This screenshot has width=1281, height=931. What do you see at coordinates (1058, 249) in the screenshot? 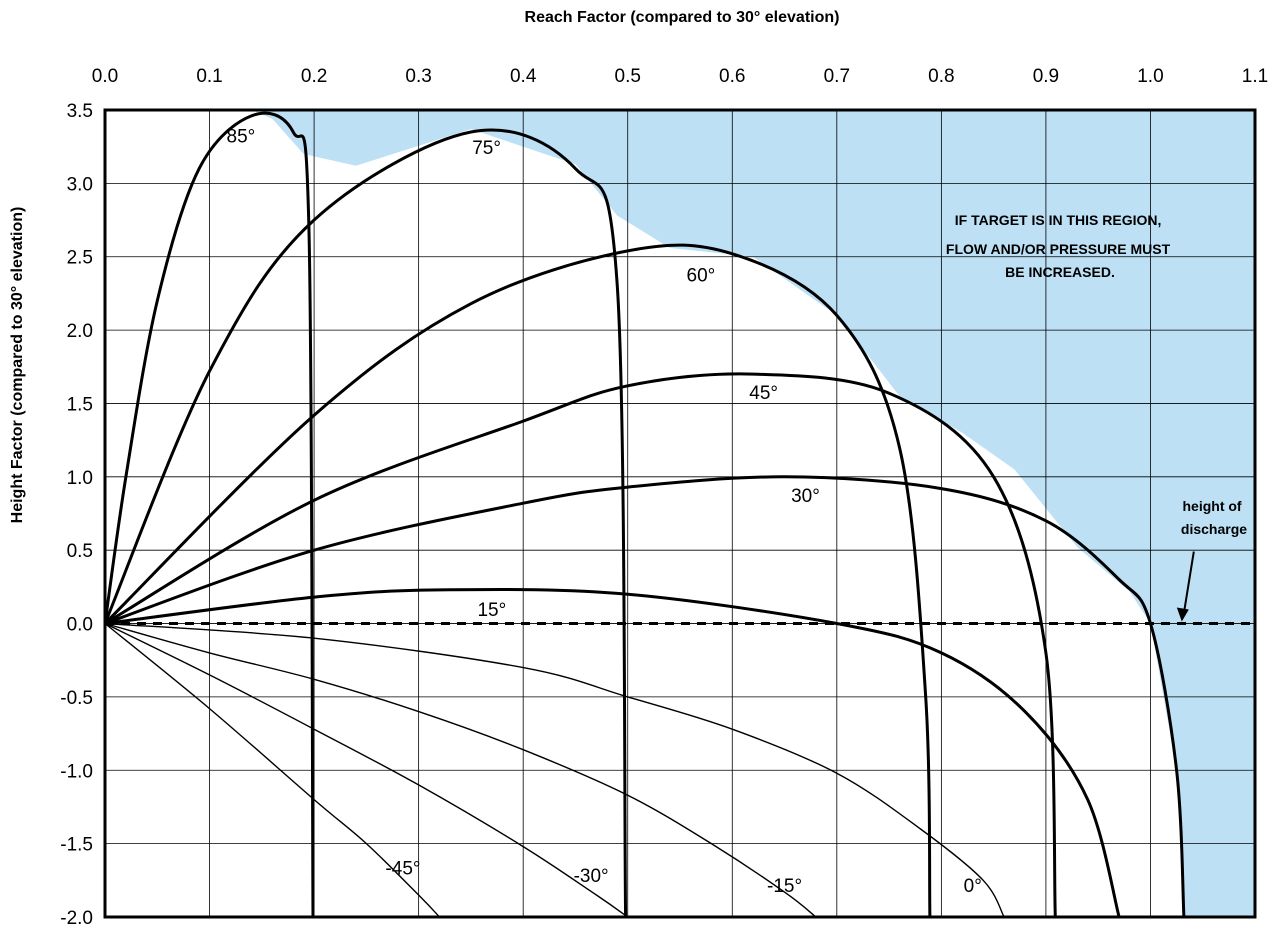
I see `region-note-line-2: FLOW AND/OR PRESSURE MUST` at bounding box center [1058, 249].